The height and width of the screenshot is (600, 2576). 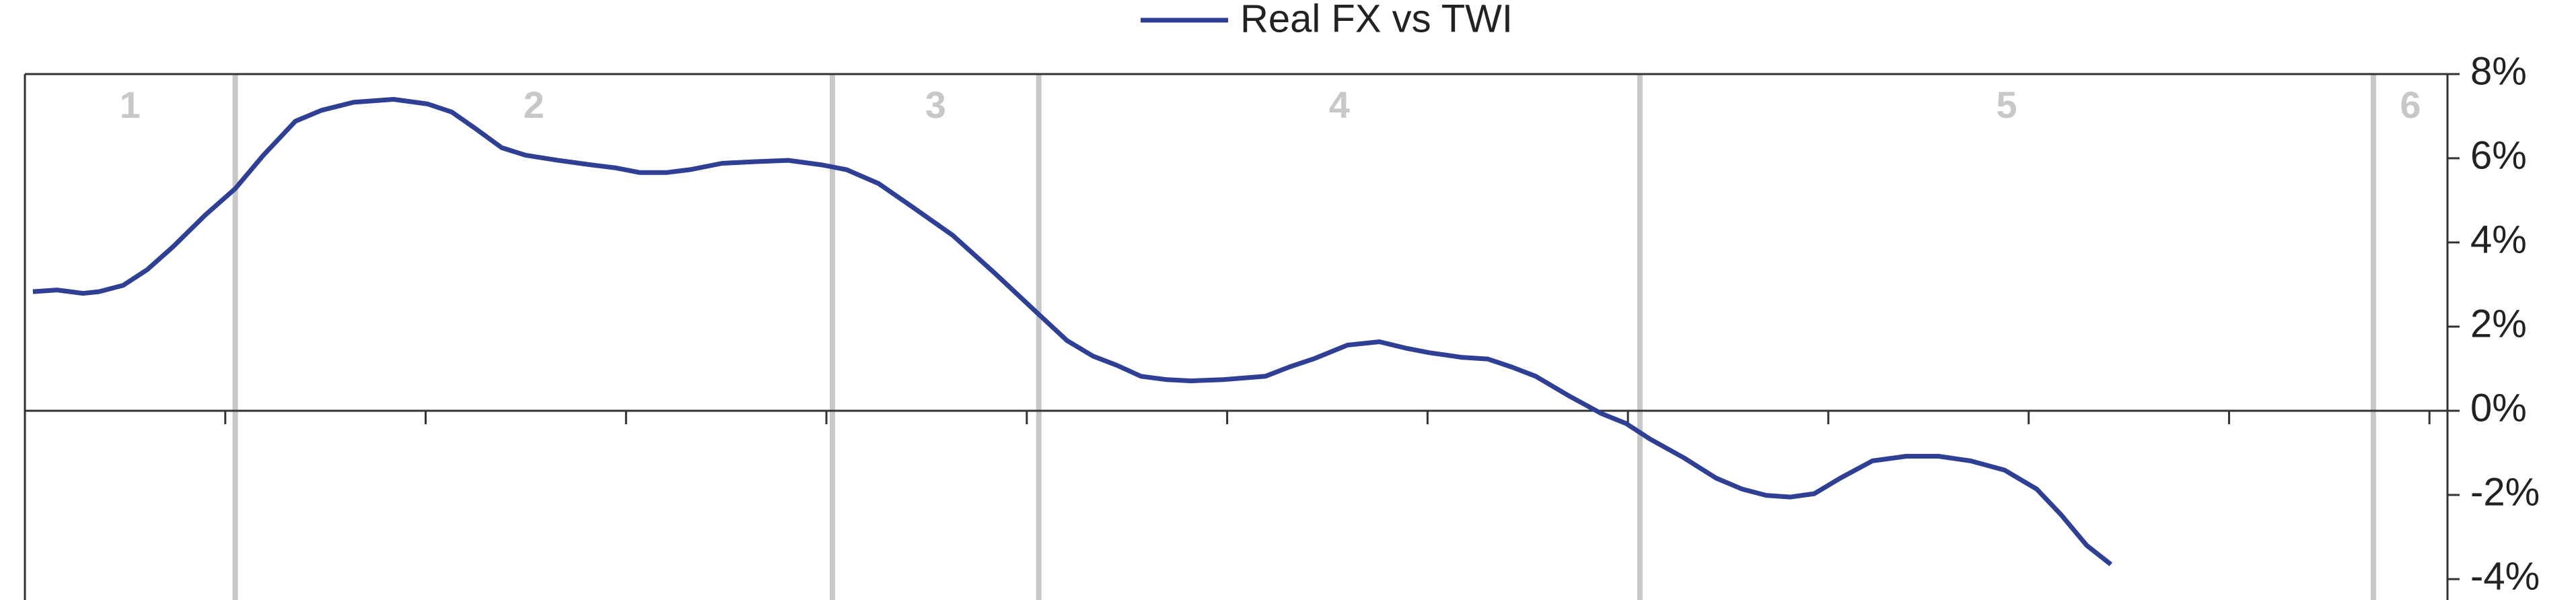 I want to click on region-label: 1, so click(x=130, y=105).